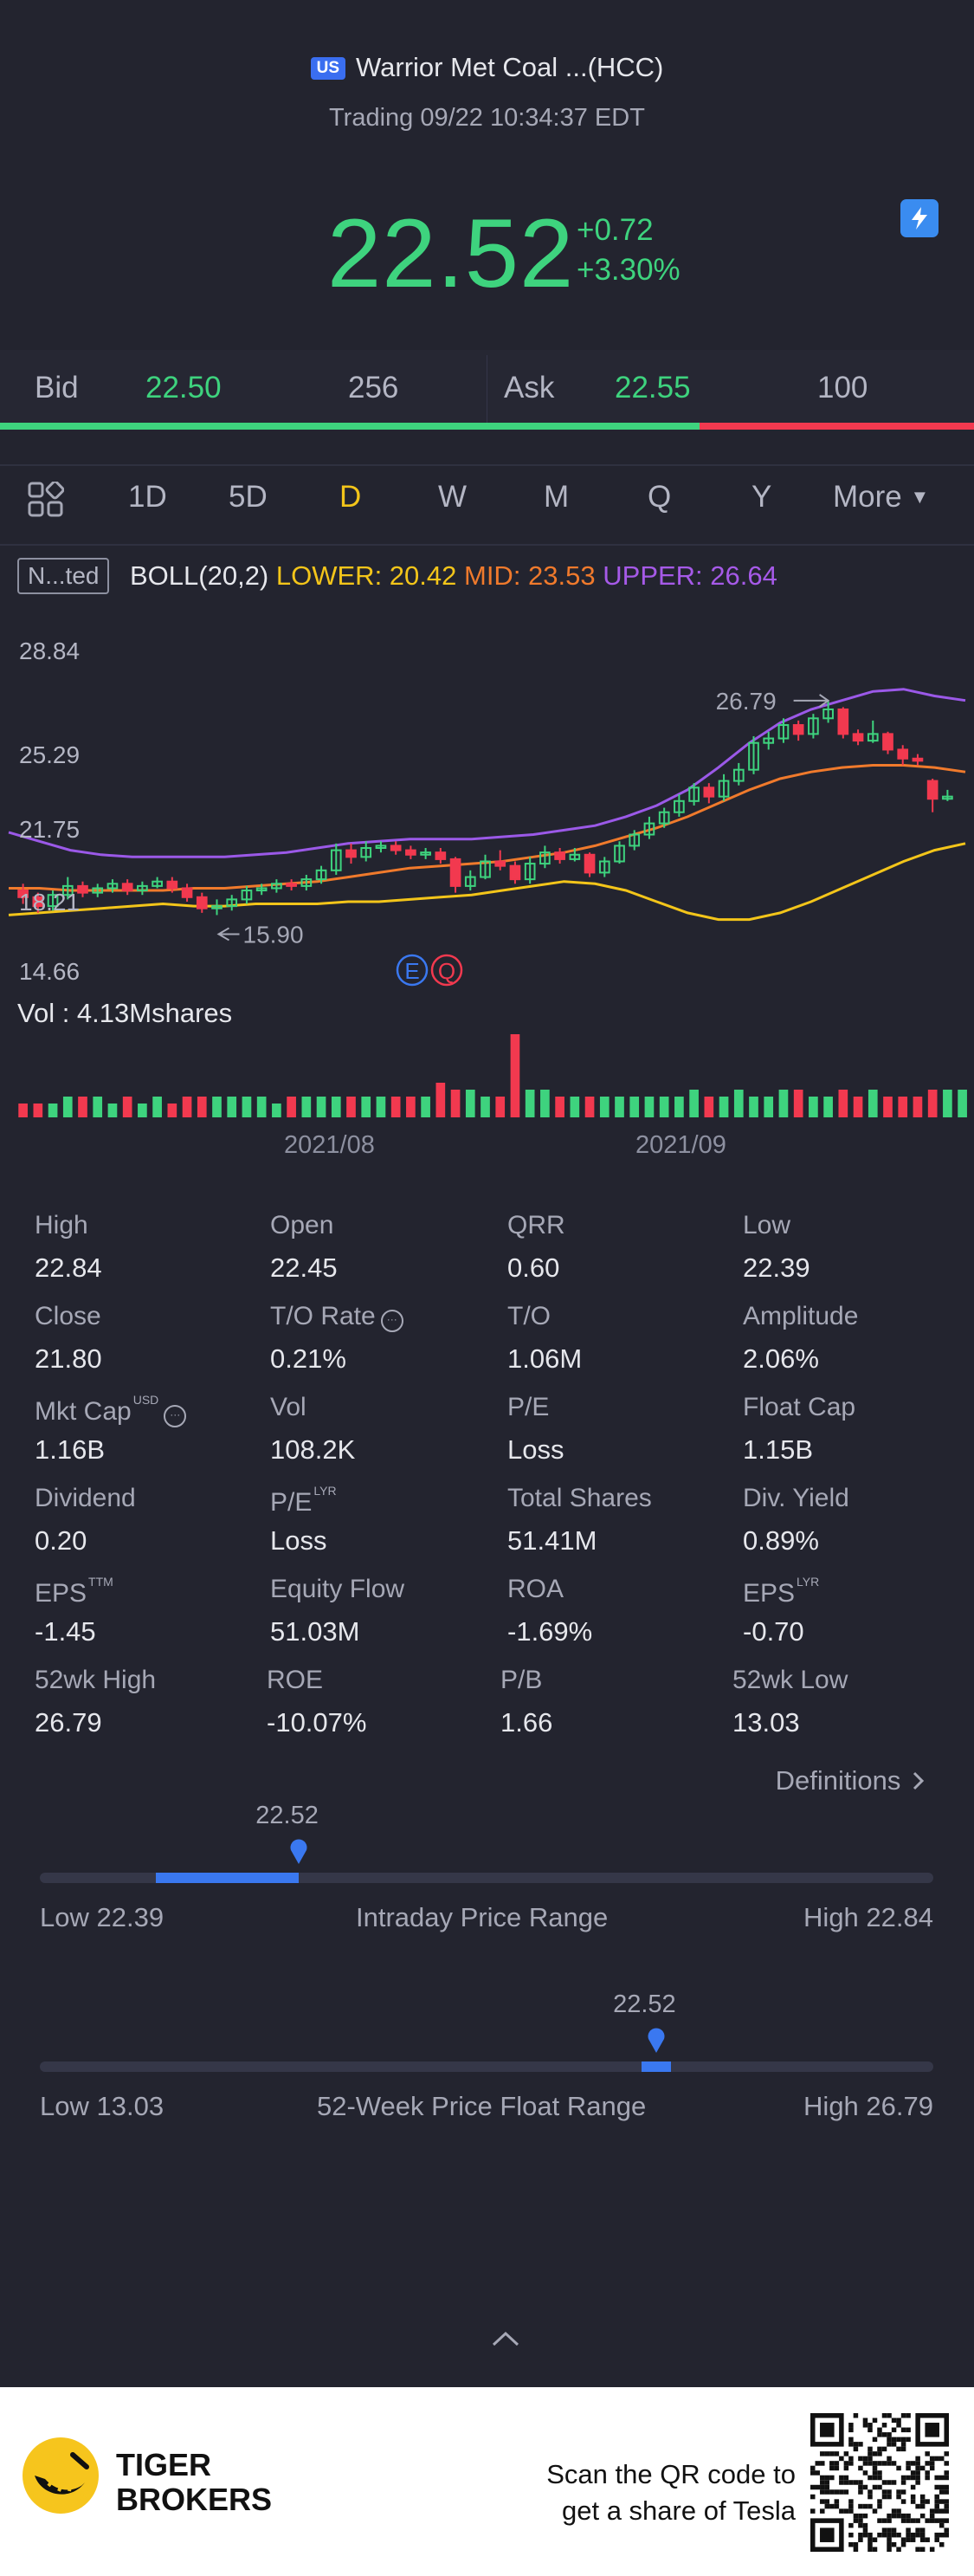 This screenshot has width=974, height=2576. I want to click on stat-value: 1.66, so click(526, 1722).